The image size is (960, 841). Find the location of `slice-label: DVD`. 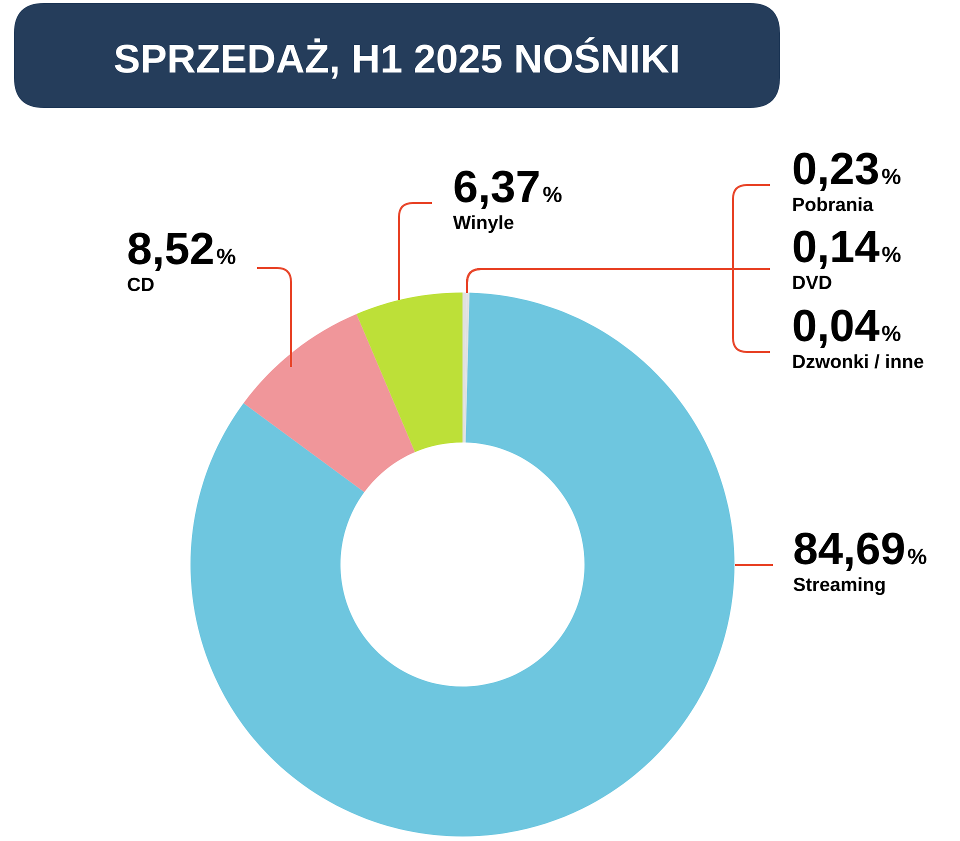

slice-label: DVD is located at coordinates (812, 282).